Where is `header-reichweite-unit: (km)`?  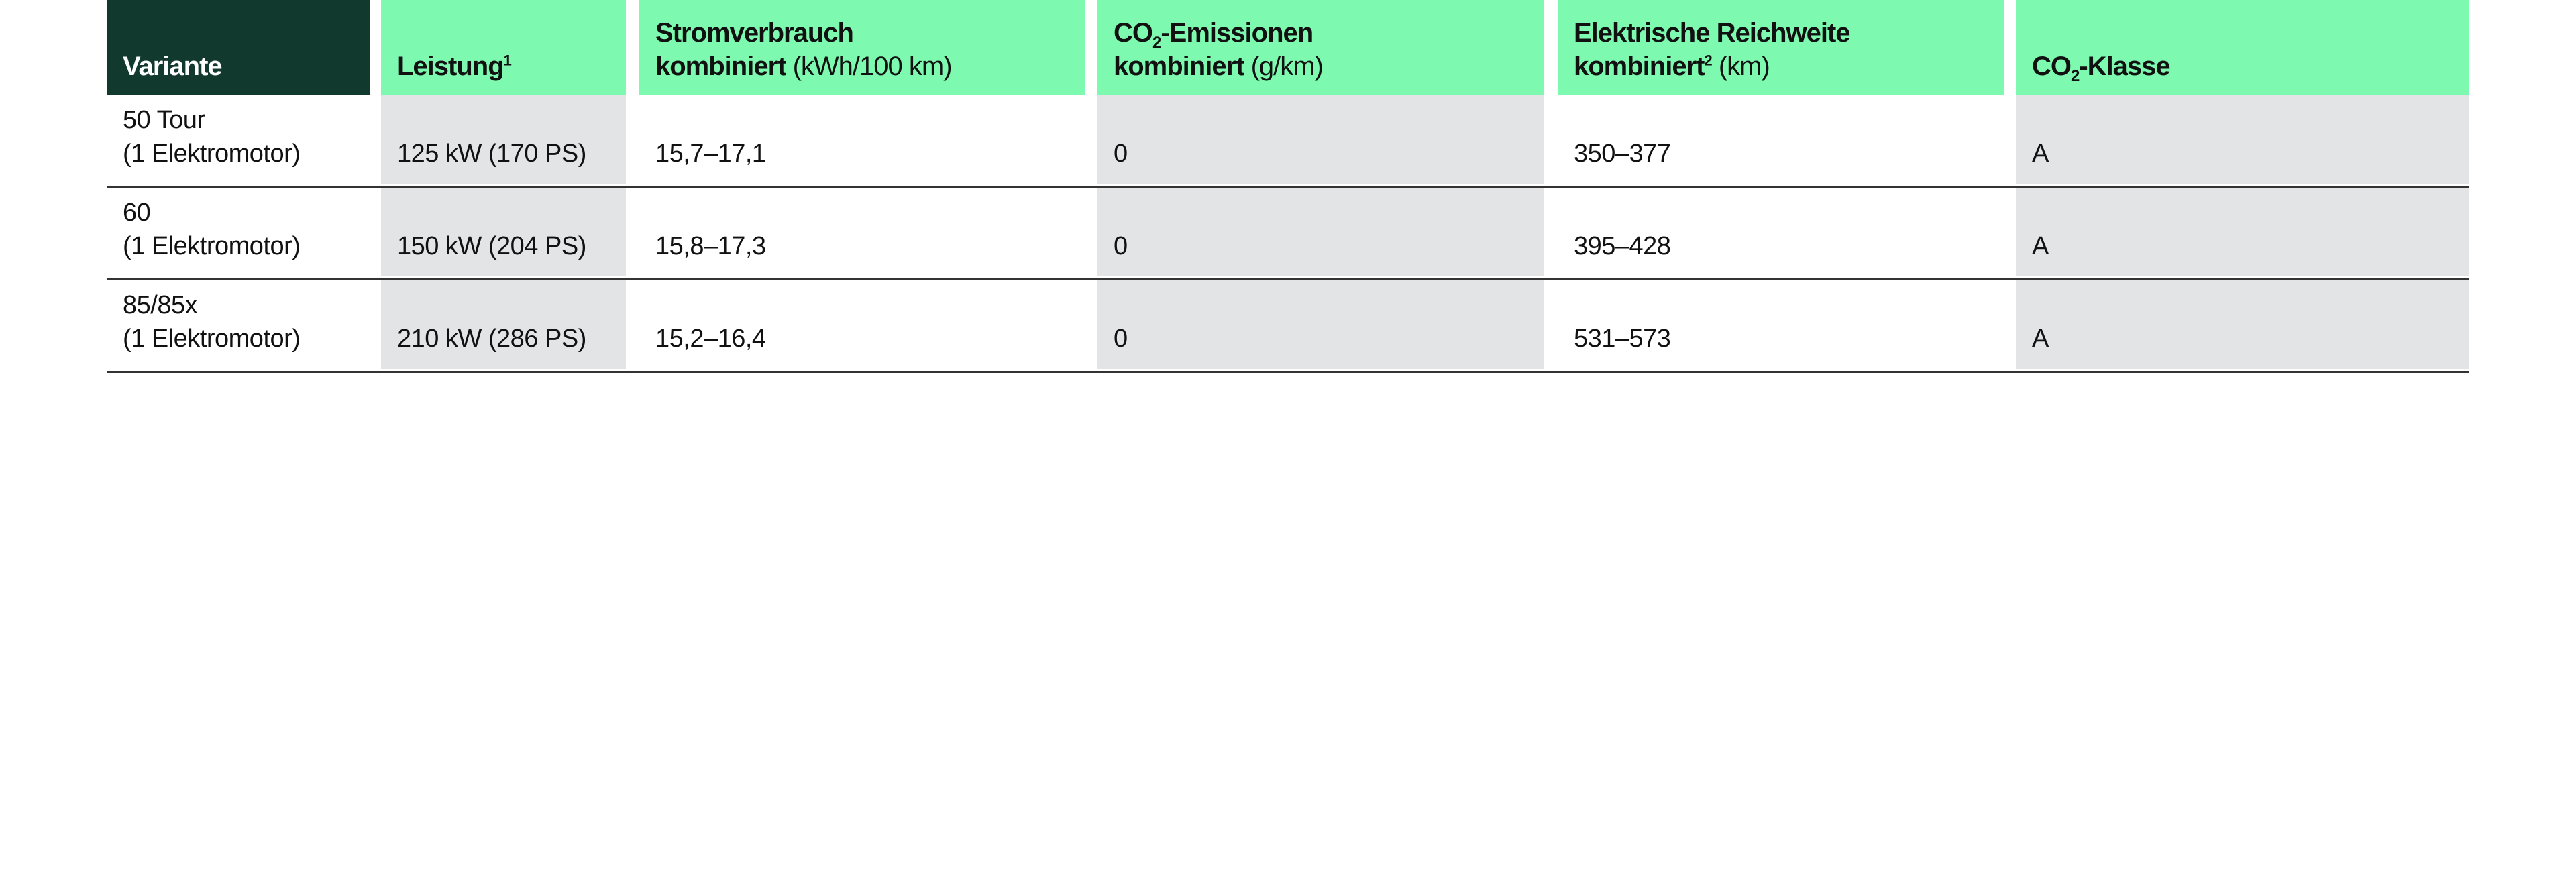
header-reichweite-unit: (km) is located at coordinates (1744, 66).